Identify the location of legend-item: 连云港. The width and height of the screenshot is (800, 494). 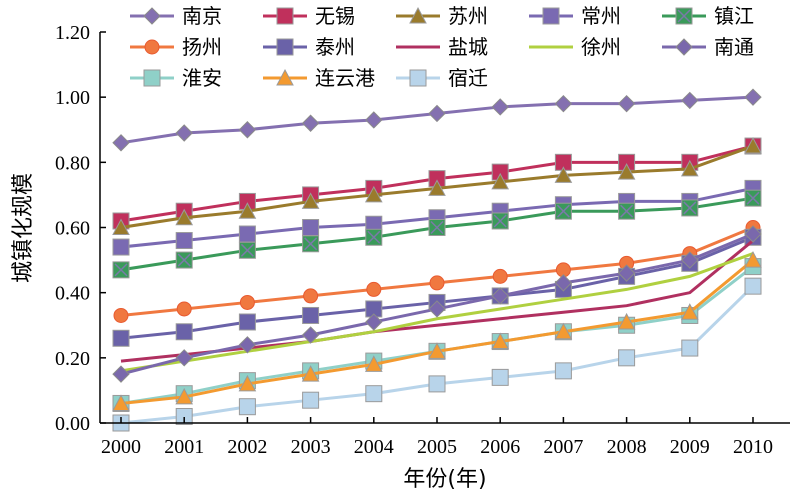
(319, 78).